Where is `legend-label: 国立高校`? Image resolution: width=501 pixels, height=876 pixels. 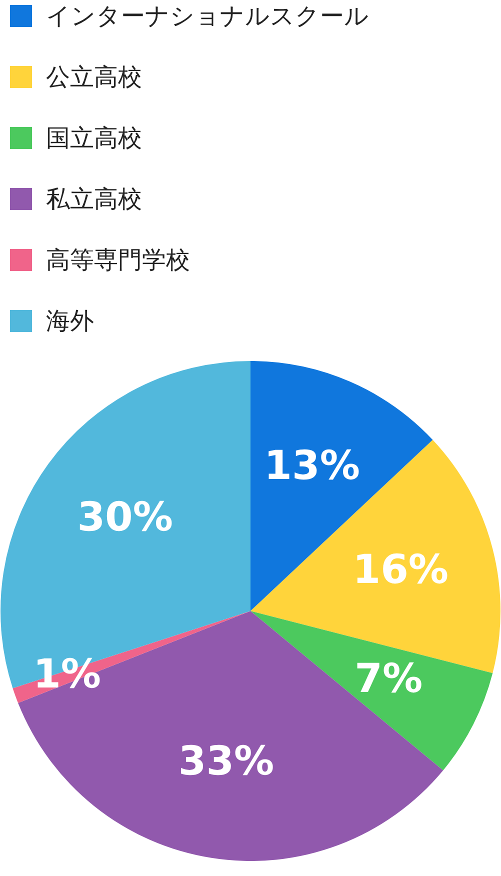 legend-label: 国立高校 is located at coordinates (94, 138).